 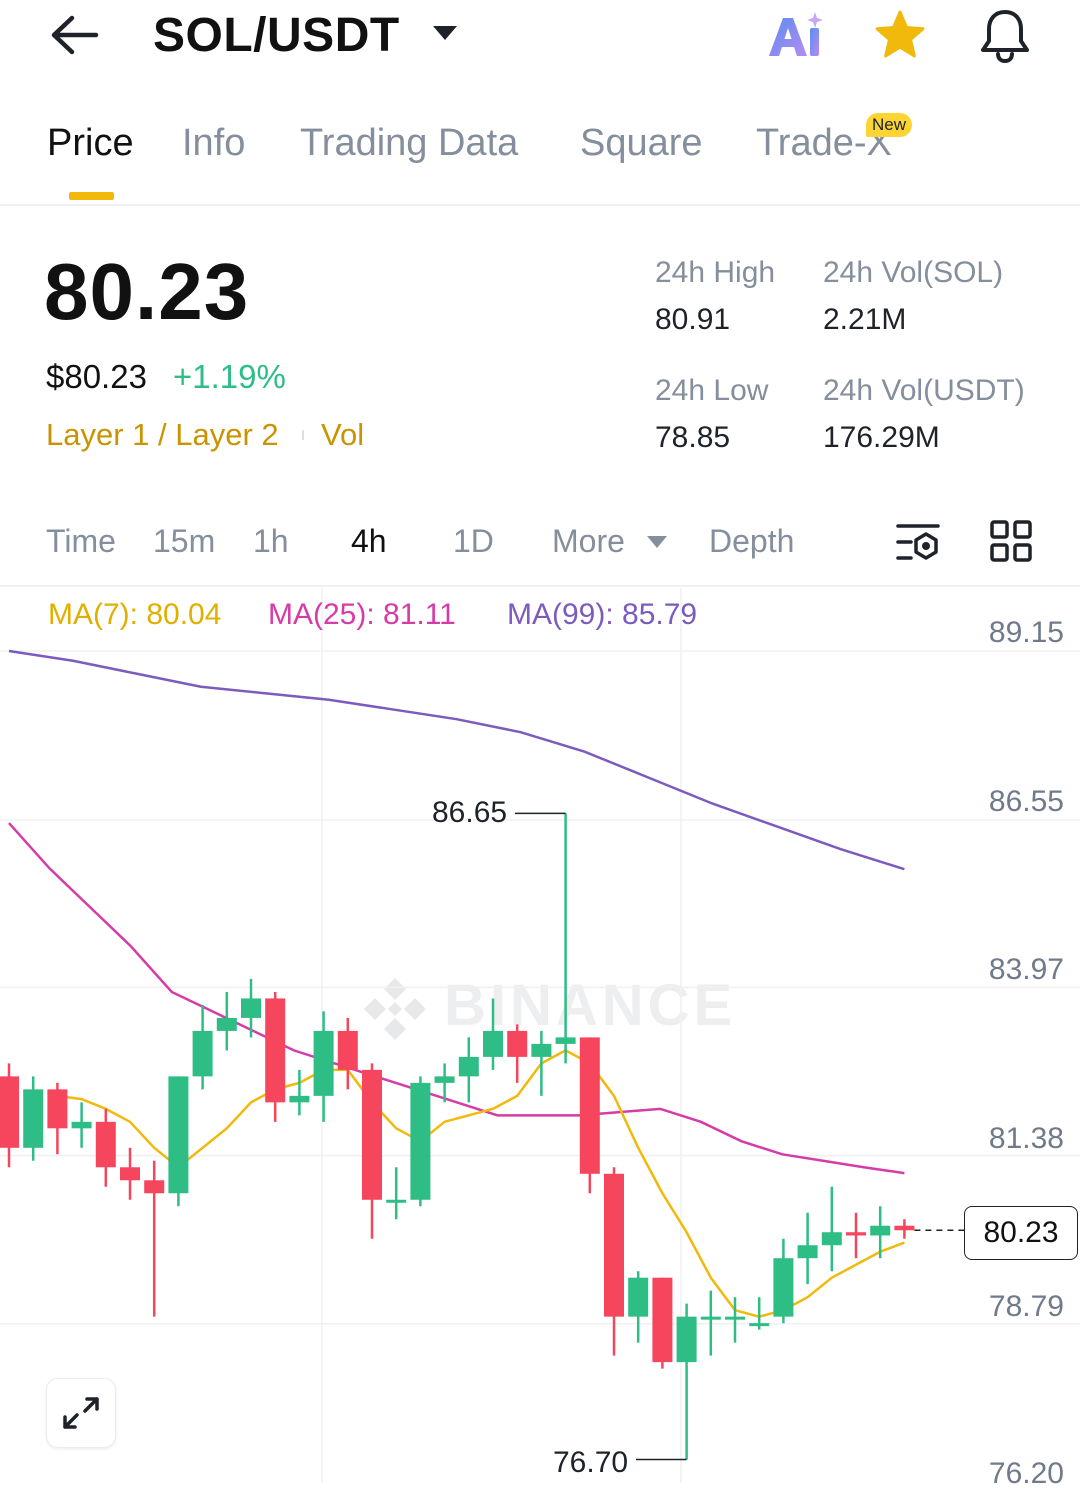 I want to click on last-price-marker: 80.23, so click(x=1021, y=1233).